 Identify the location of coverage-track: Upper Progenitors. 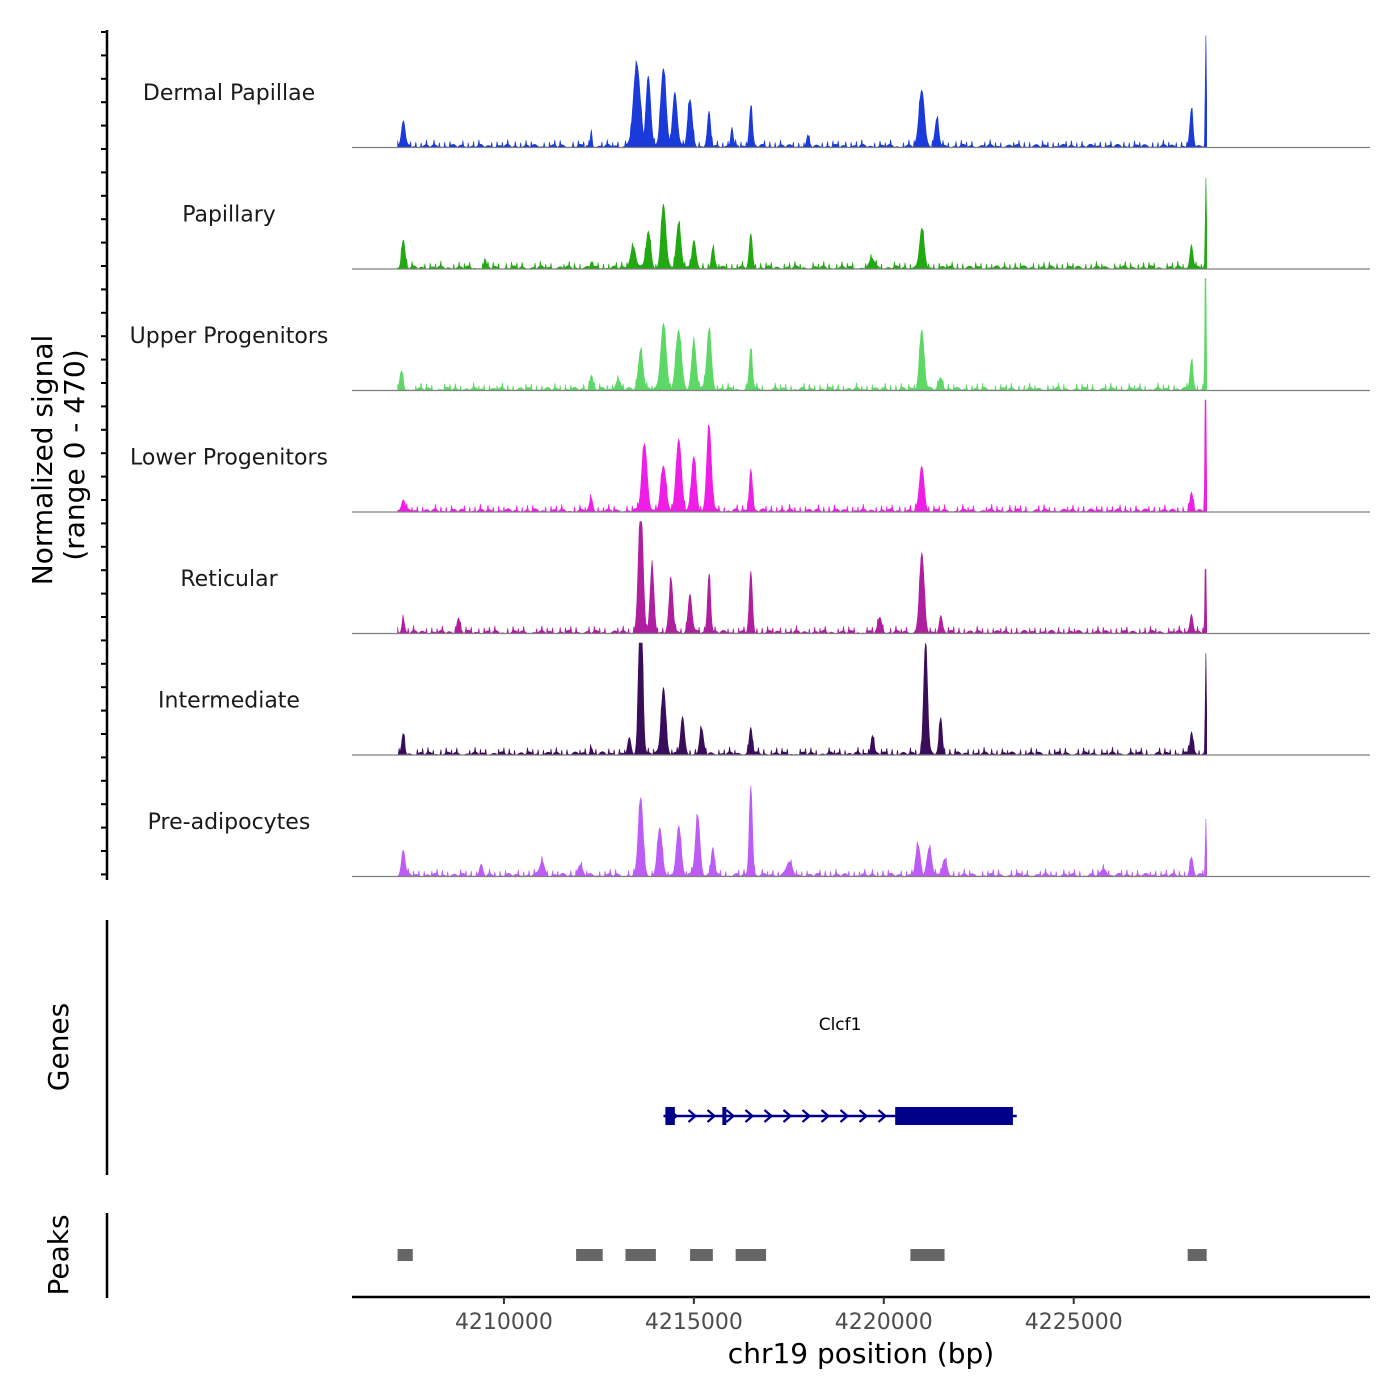
(750, 335).